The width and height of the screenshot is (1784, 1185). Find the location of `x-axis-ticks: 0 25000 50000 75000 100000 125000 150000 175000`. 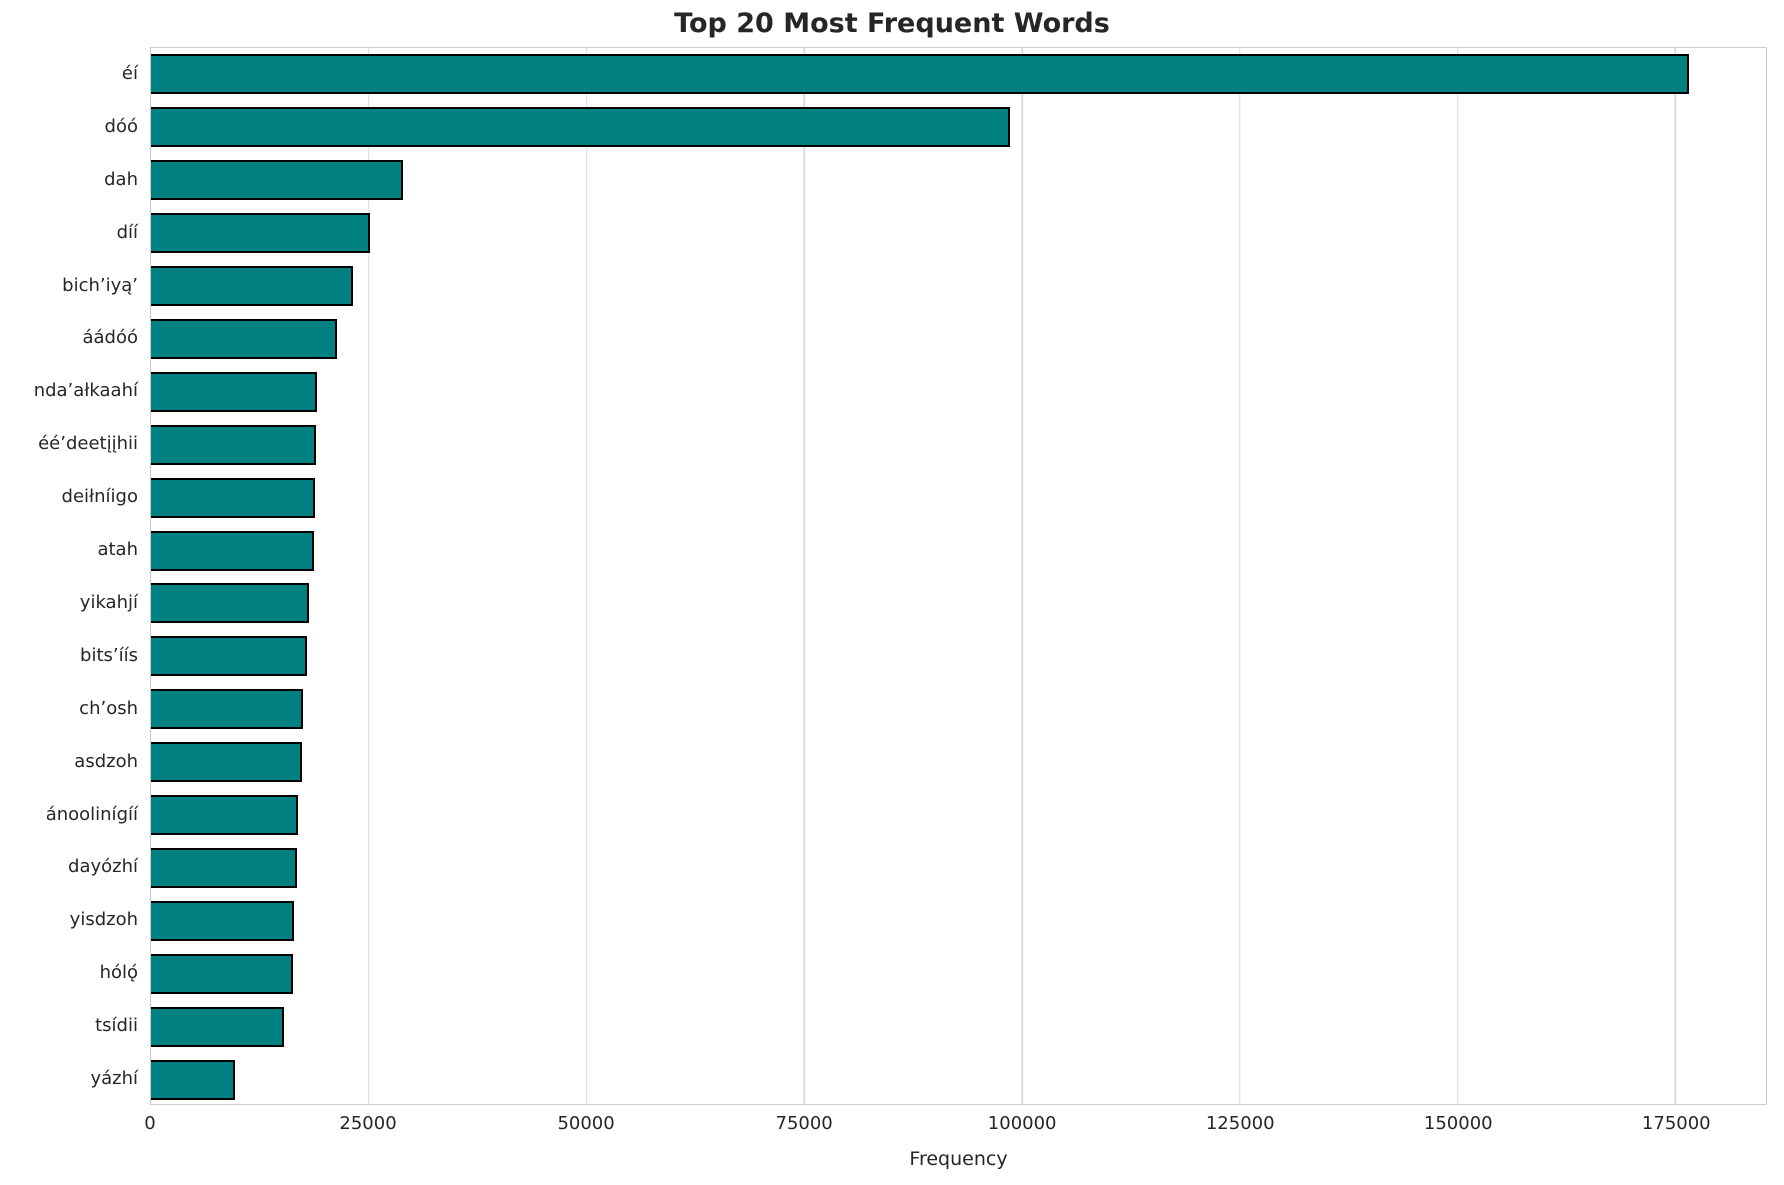

x-axis-ticks: 0 25000 50000 75000 100000 125000 150000 175000 is located at coordinates (955, 1126).